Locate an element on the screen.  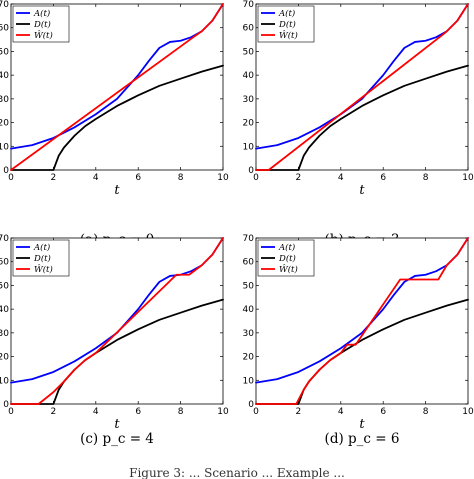
subfigure-caption: (c) p_c = 4 is located at coordinates (117, 439).